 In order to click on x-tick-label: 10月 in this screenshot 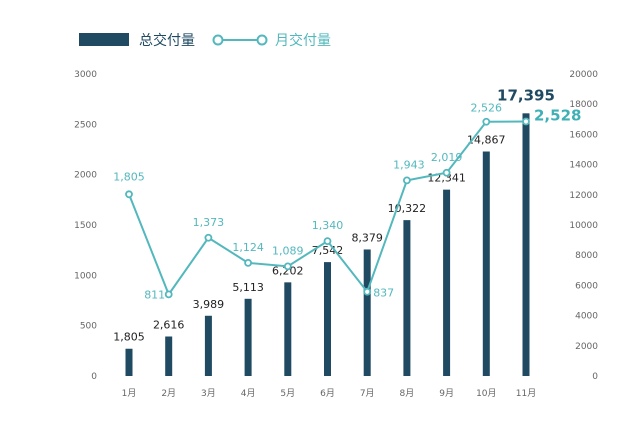, I will do `click(486, 393)`.